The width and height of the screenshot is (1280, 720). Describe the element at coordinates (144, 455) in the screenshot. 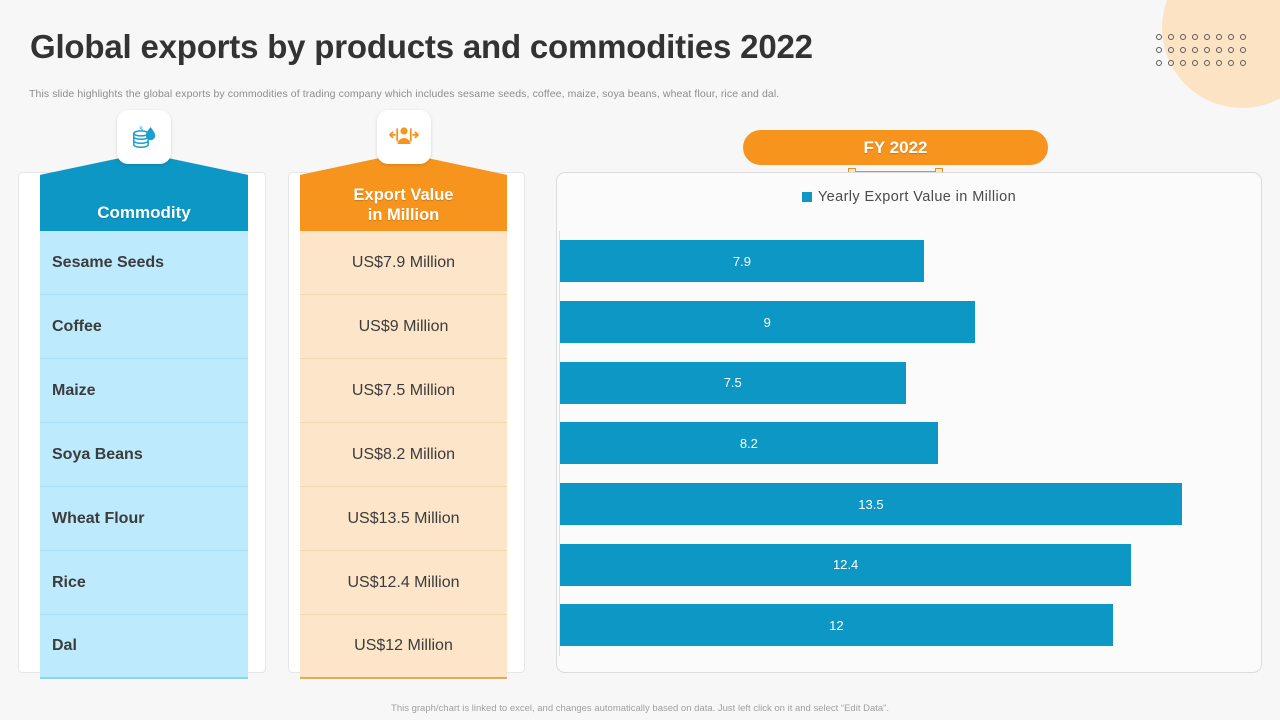

I see `table-row: Soya Beans` at that location.